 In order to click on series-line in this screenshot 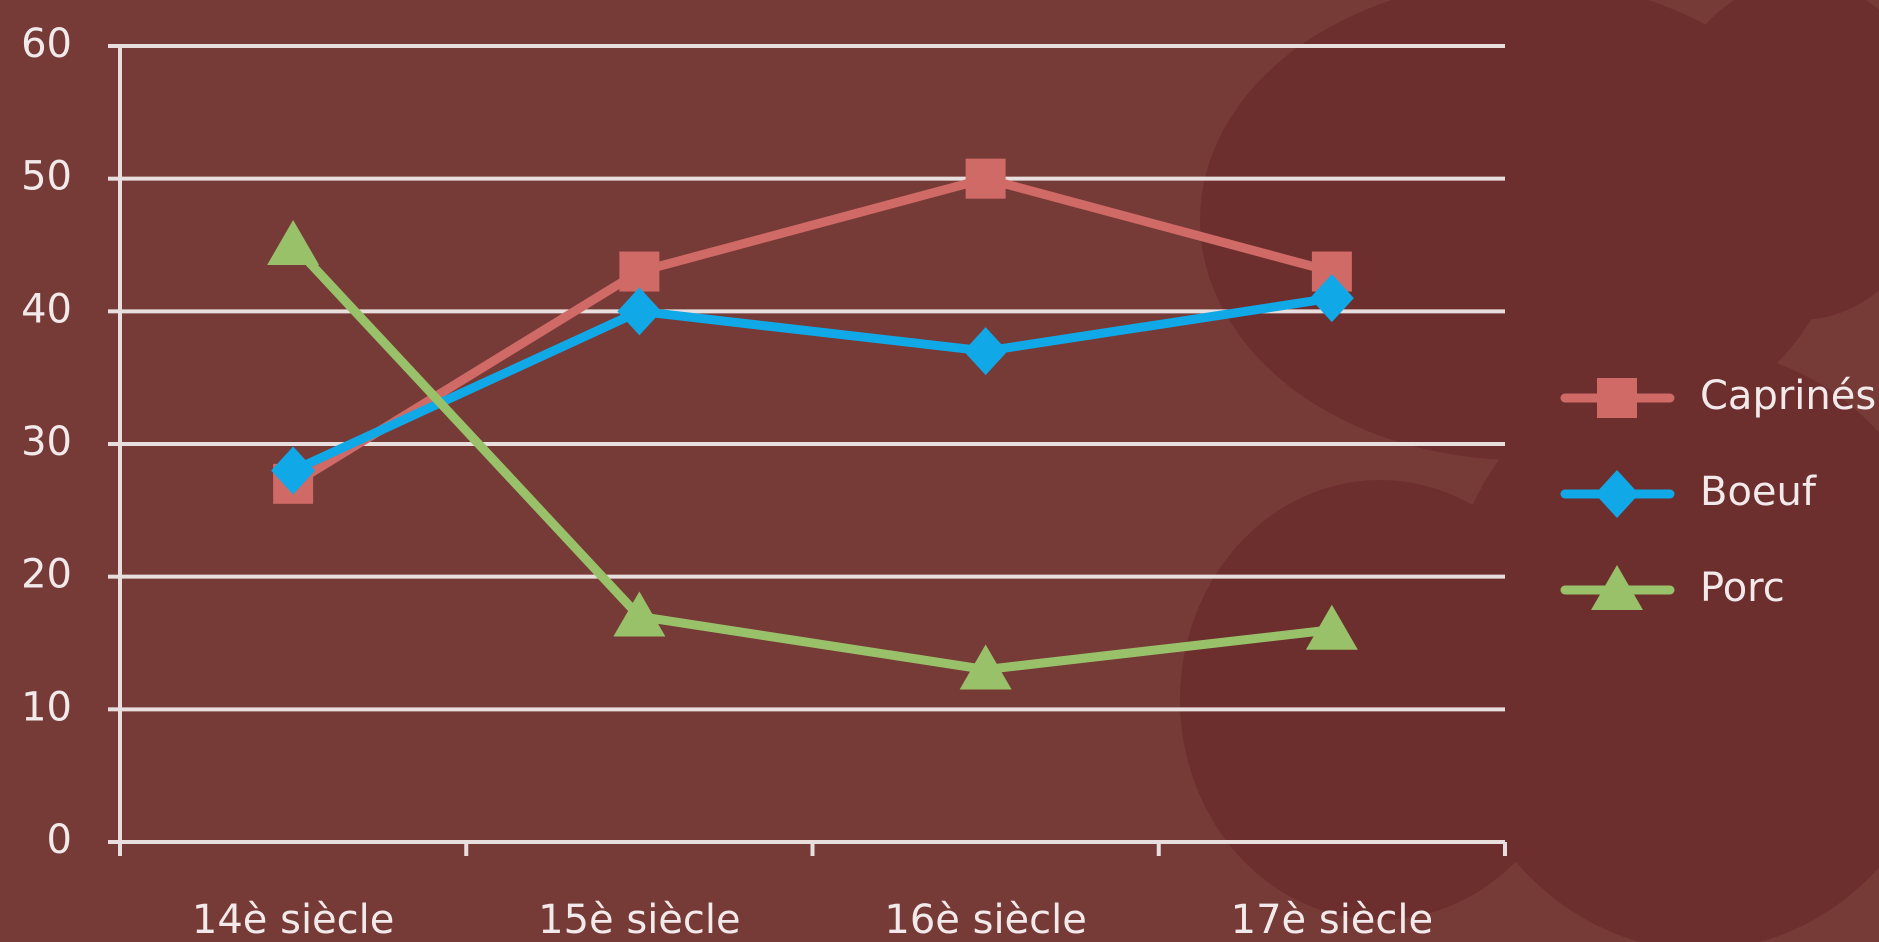, I will do `click(812, 384)`.